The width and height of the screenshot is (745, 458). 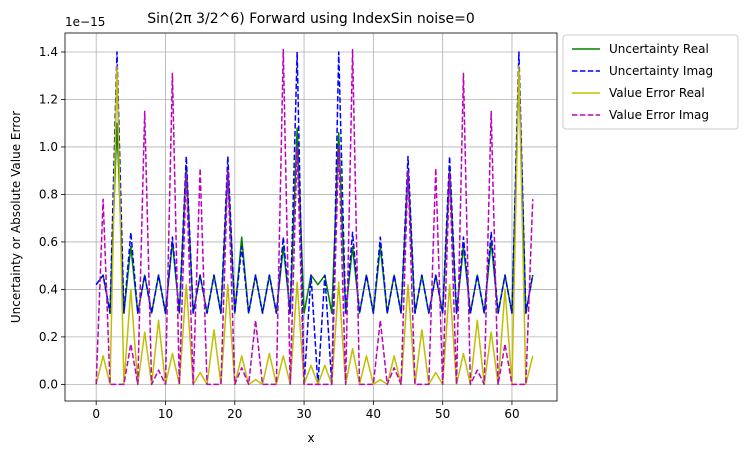 What do you see at coordinates (234, 414) in the screenshot?
I see `x-tick-label: 20` at bounding box center [234, 414].